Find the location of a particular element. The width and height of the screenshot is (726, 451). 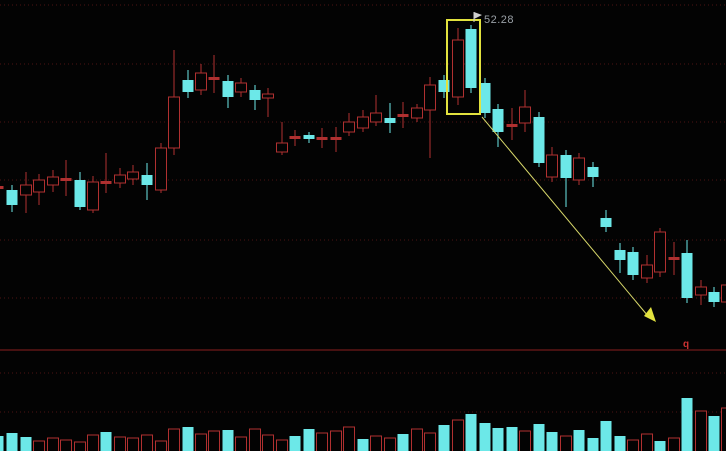

trend-arrow-line is located at coordinates (565, 216).